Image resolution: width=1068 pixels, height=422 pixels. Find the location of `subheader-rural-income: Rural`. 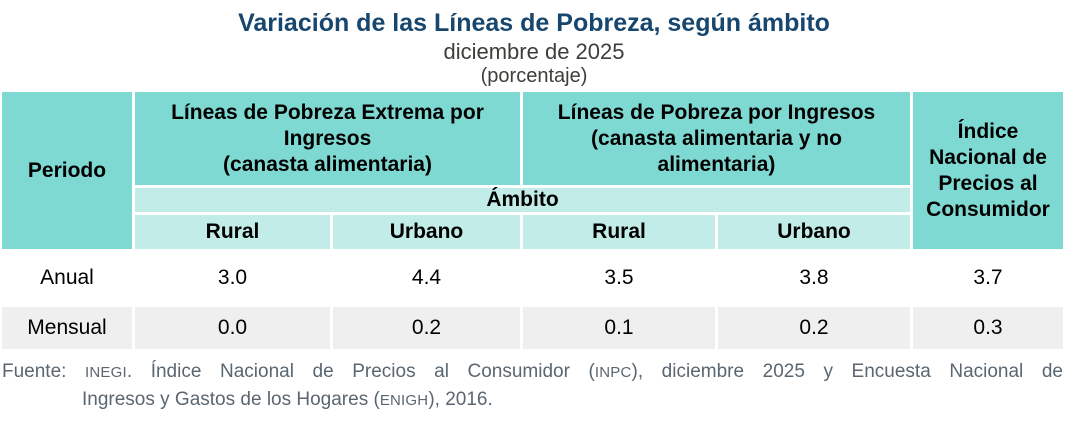

subheader-rural-income: Rural is located at coordinates (619, 232).